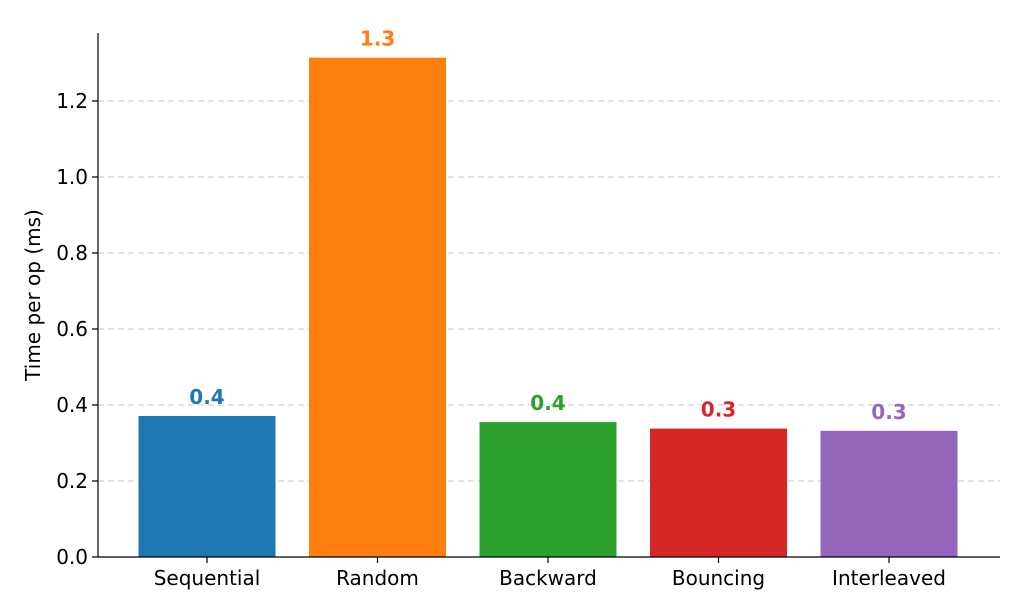  Describe the element at coordinates (72, 557) in the screenshot. I see `y-tick-label: 0.0` at that location.